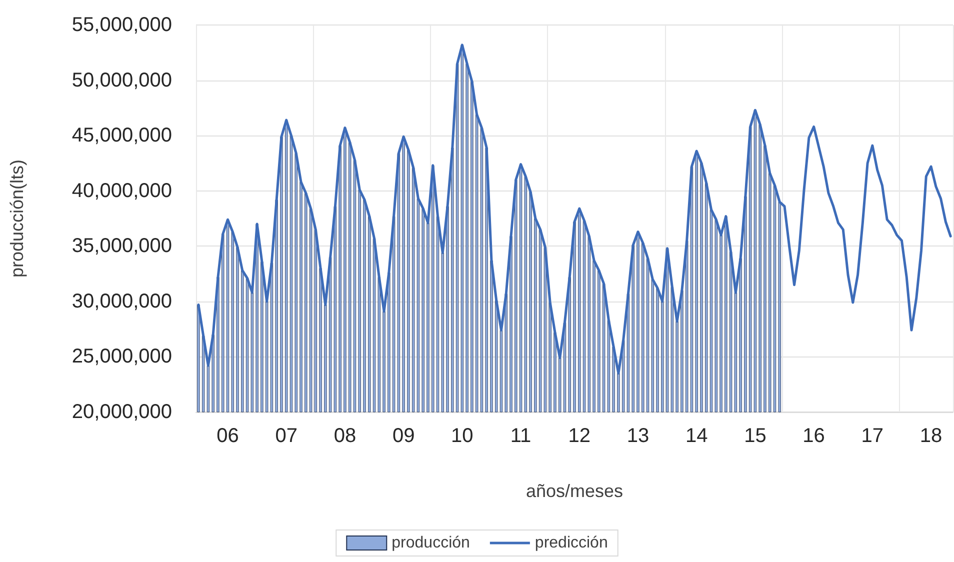  Describe the element at coordinates (122, 80) in the screenshot. I see `y-tick-label: 50,000,000` at that location.